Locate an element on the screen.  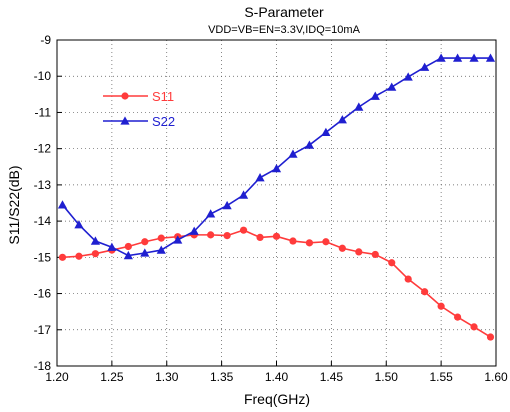
x-tick-label: 1.30 is located at coordinates (167, 377).